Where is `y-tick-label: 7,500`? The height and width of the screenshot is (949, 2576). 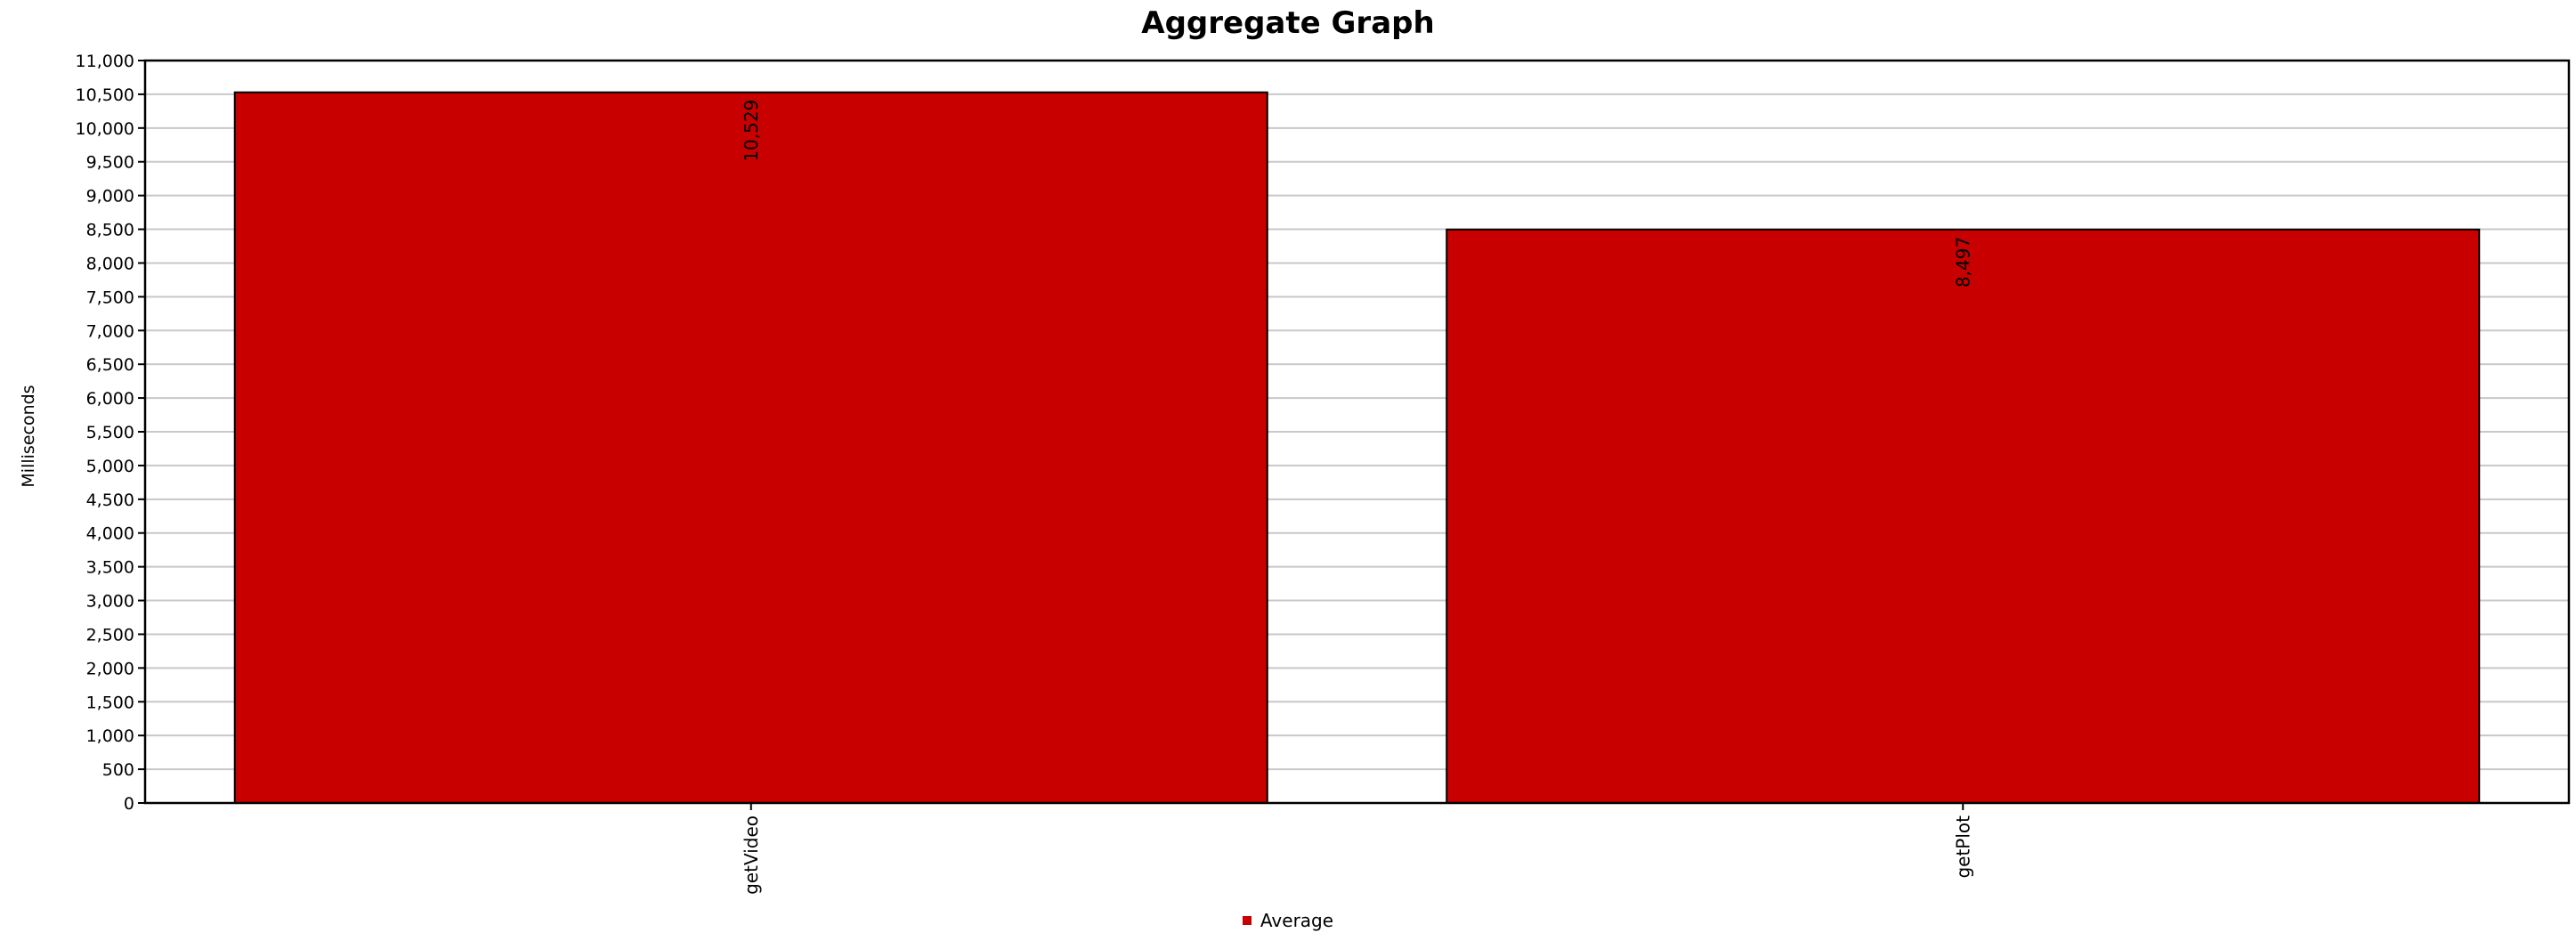
y-tick-label: 7,500 is located at coordinates (110, 297).